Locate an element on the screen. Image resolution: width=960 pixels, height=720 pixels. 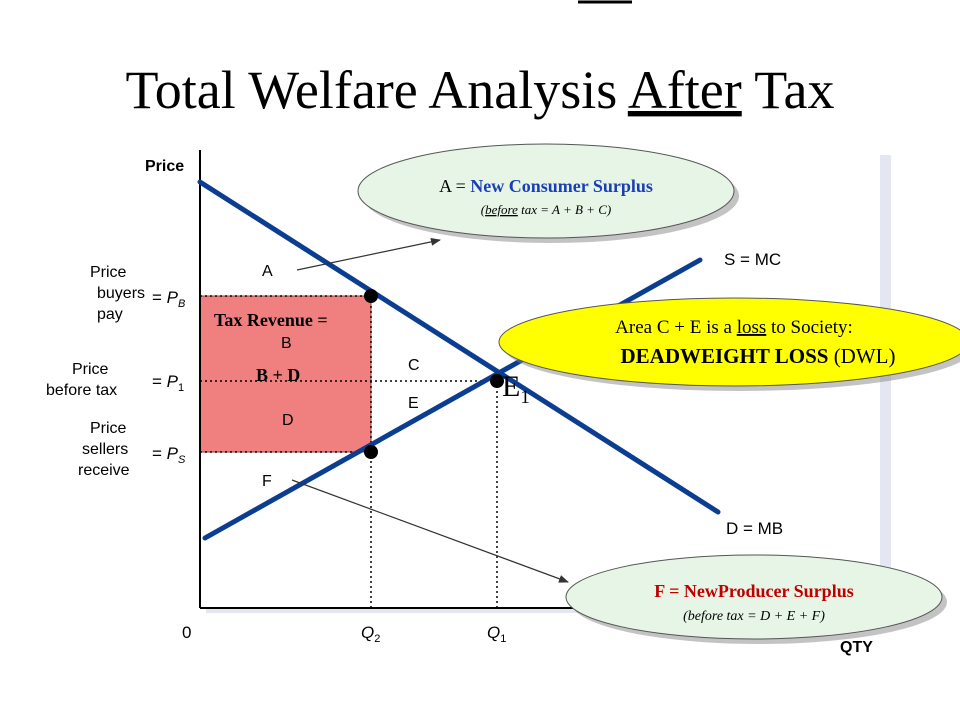
price-before-line-2: before tax is located at coordinates (81, 390).